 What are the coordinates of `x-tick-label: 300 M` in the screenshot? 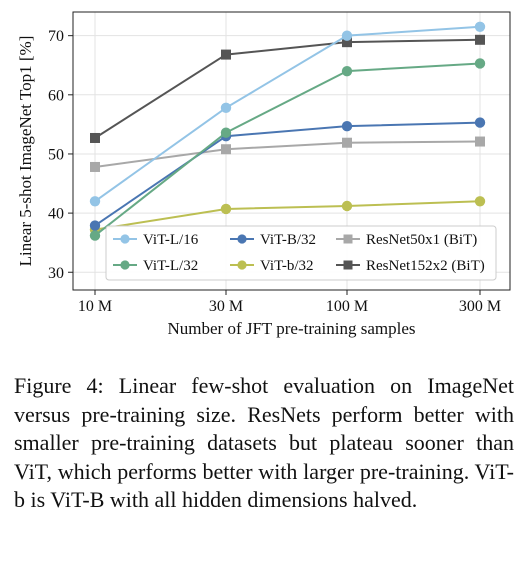 It's located at (480, 306).